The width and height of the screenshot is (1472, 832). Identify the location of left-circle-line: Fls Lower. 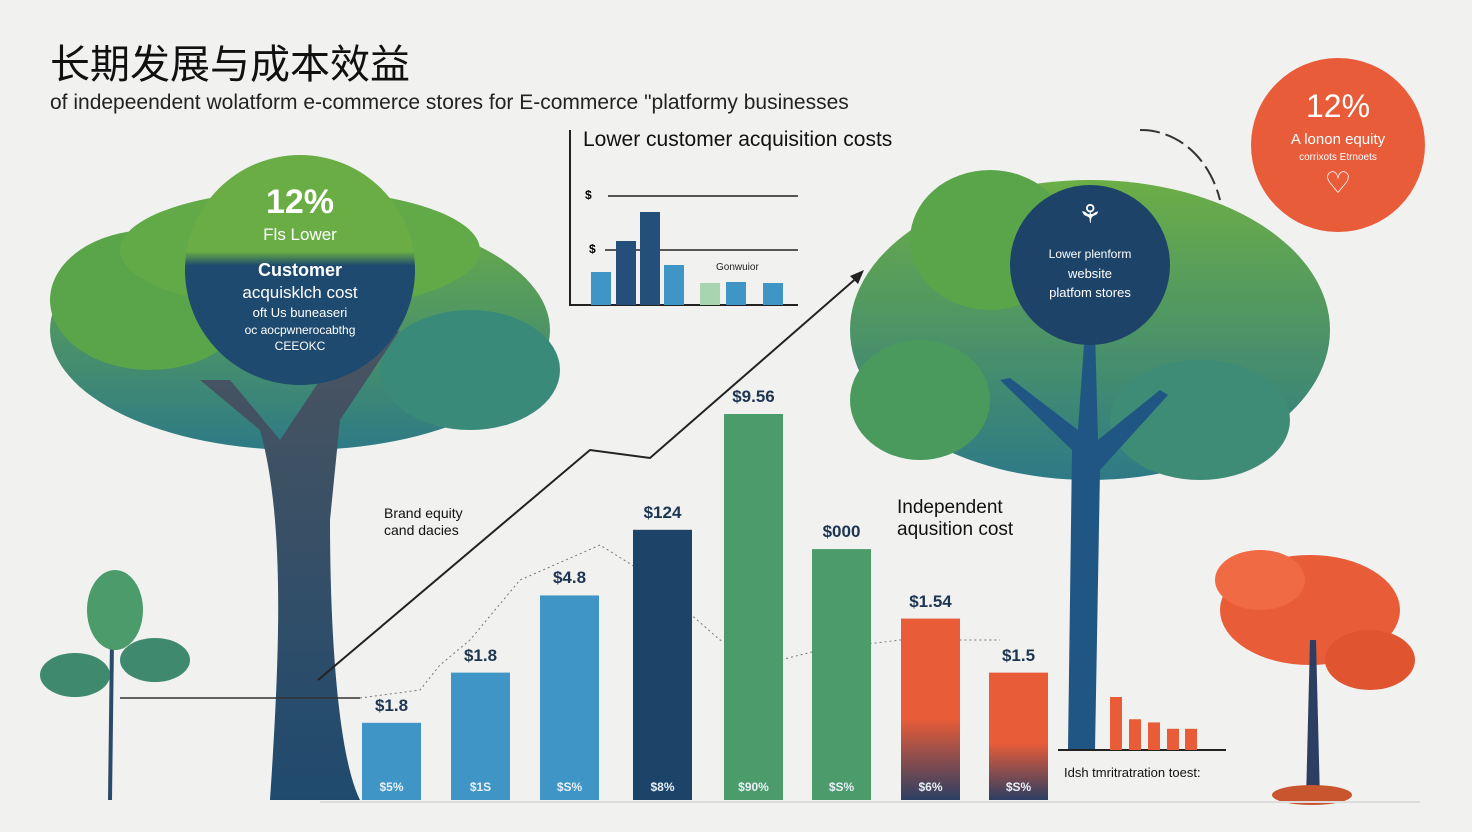
(300, 234).